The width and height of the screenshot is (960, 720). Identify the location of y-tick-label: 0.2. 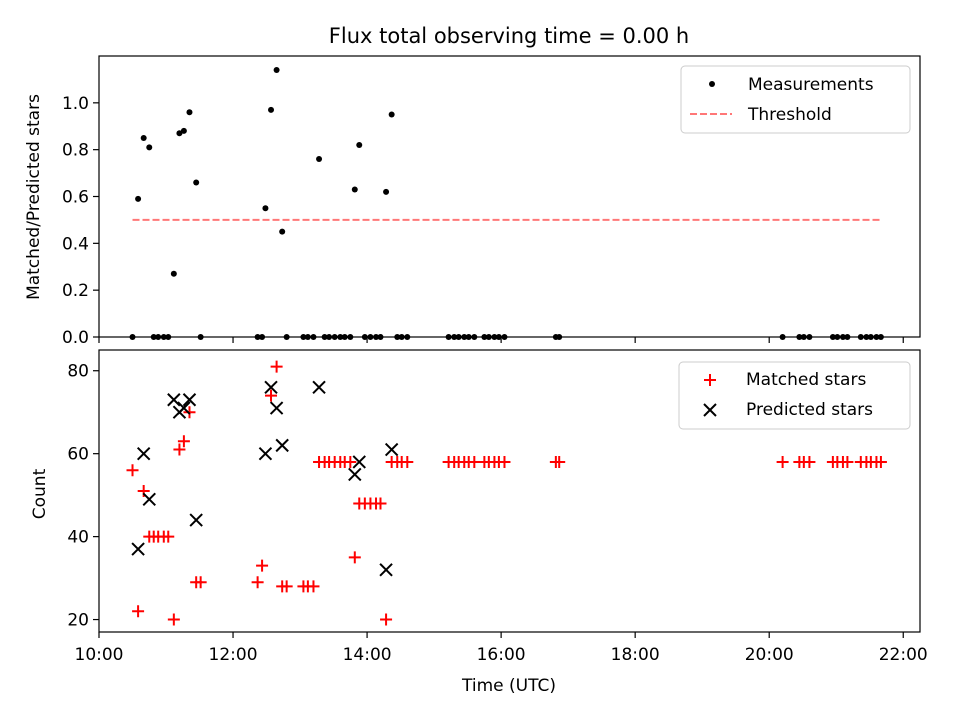
(75, 291).